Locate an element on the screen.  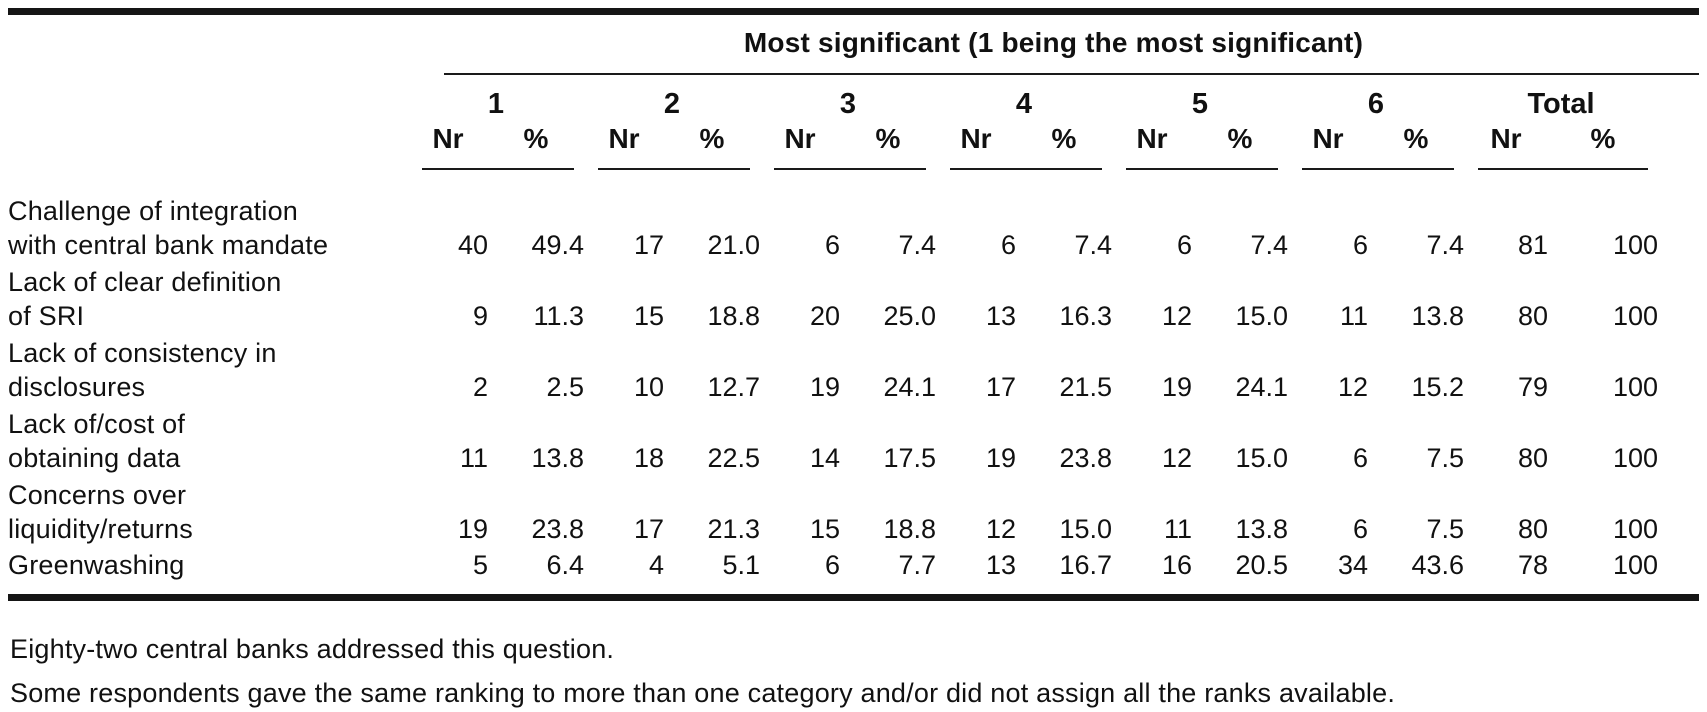
cell-nr: 13 is located at coordinates (1000, 316).